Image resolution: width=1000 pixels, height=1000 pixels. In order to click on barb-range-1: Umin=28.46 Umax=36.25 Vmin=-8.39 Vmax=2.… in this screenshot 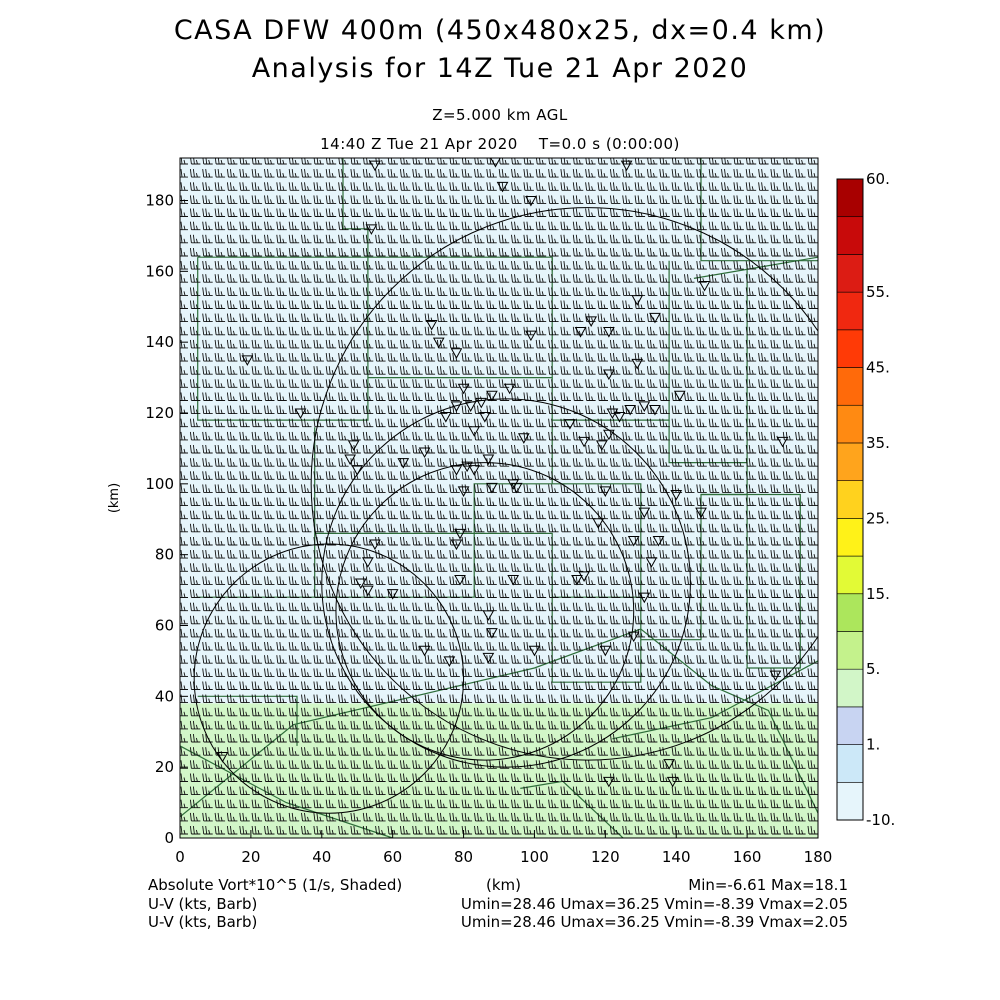, I will do `click(654, 904)`.